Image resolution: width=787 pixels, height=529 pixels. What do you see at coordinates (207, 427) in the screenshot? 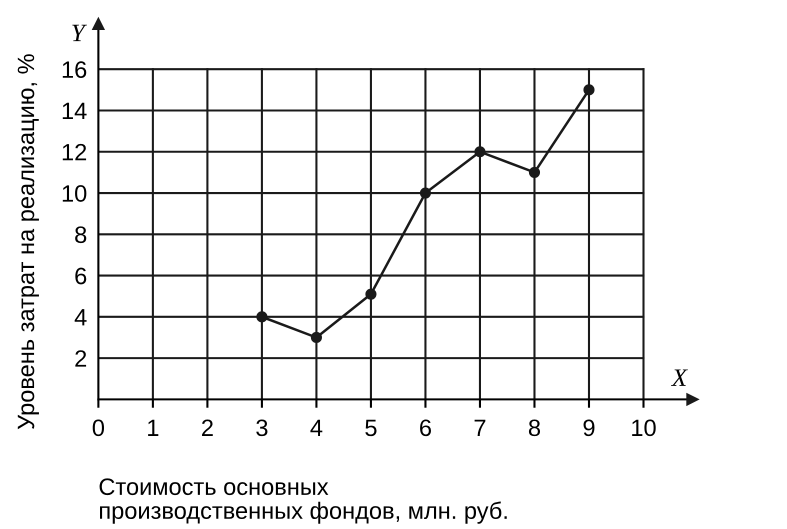
I see `x-tick-label: 2` at bounding box center [207, 427].